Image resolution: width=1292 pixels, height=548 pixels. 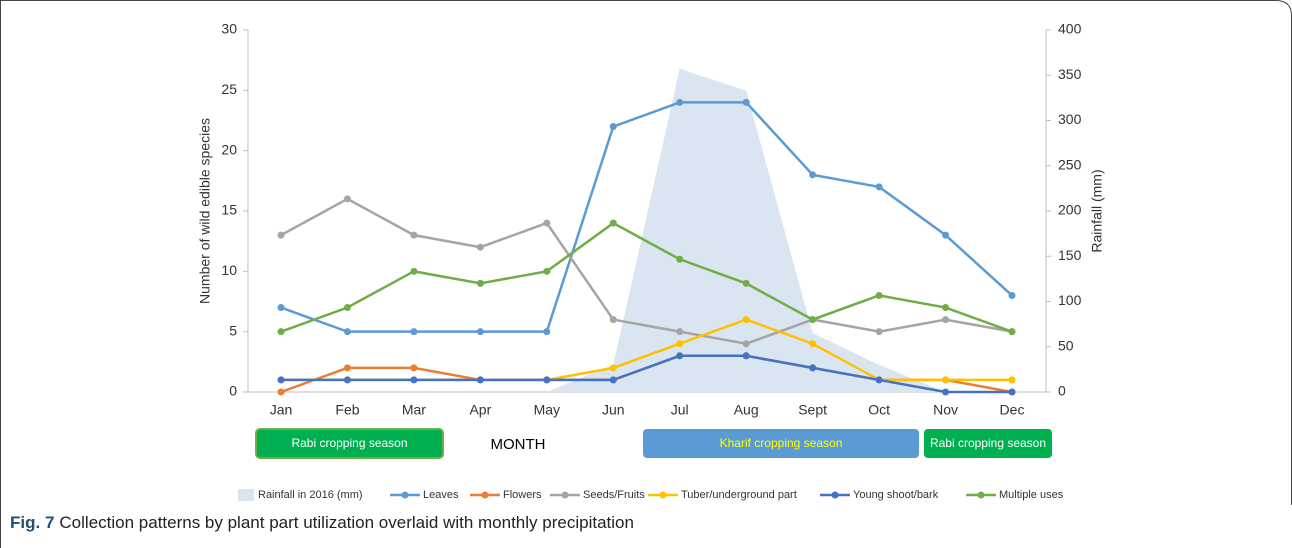 What do you see at coordinates (547, 410) in the screenshot?
I see `x-tick-label: May` at bounding box center [547, 410].